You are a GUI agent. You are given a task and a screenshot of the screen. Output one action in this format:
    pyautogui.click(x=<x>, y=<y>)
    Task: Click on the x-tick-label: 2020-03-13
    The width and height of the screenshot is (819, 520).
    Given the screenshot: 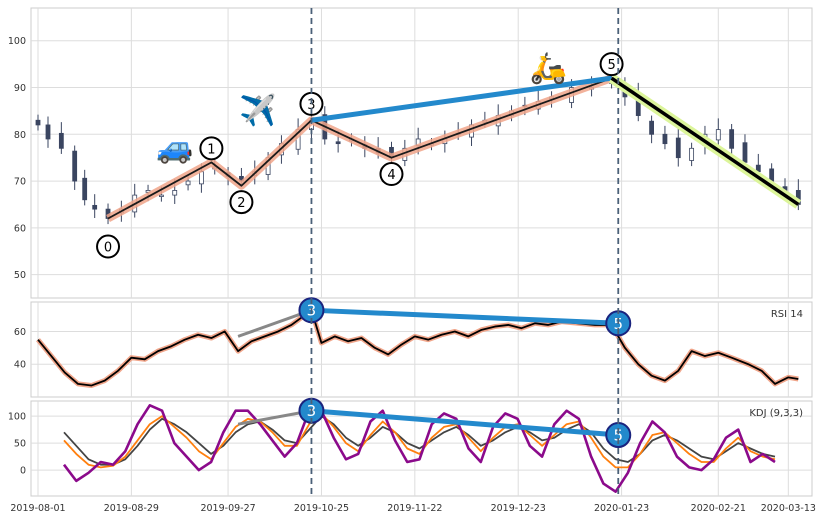 What is the action you would take?
    pyautogui.click(x=788, y=508)
    